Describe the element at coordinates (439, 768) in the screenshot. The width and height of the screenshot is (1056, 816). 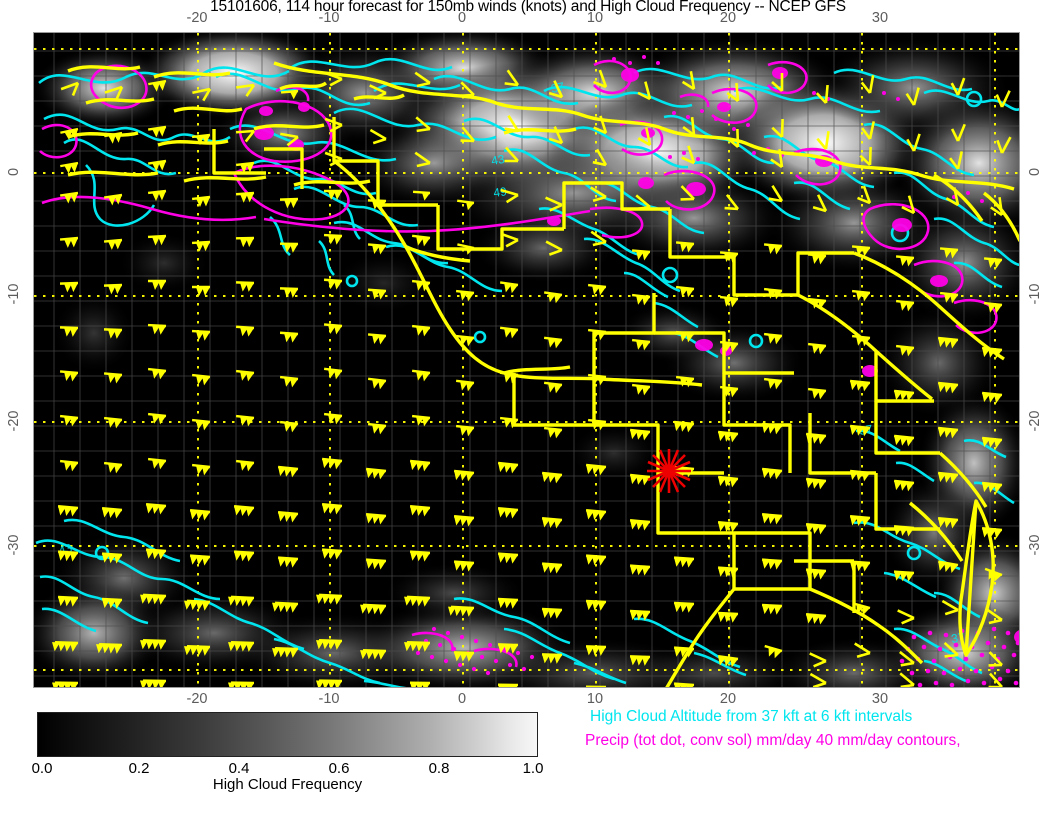
I see `colorbar-tick-4: 0.8` at that location.